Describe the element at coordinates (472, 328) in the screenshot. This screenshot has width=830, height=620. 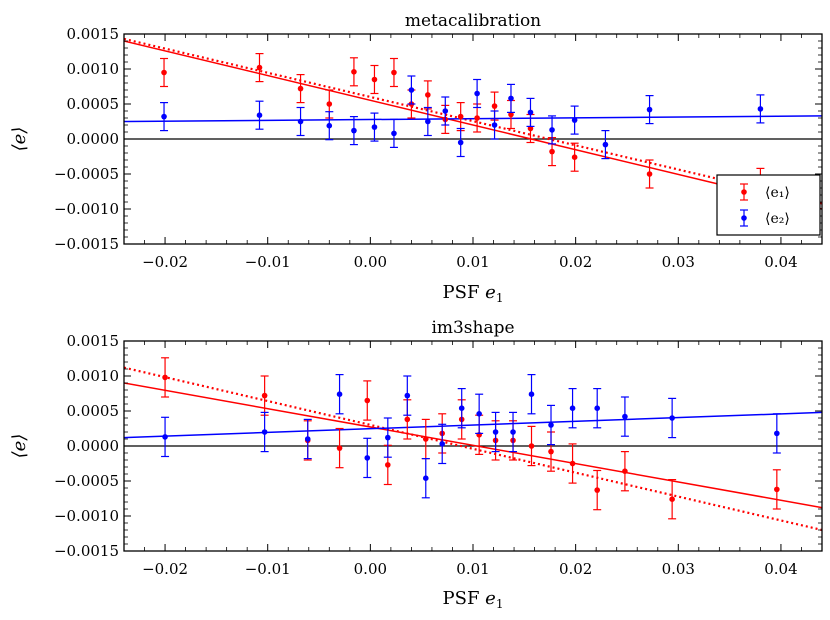
I see `chart-title: im3shape` at that location.